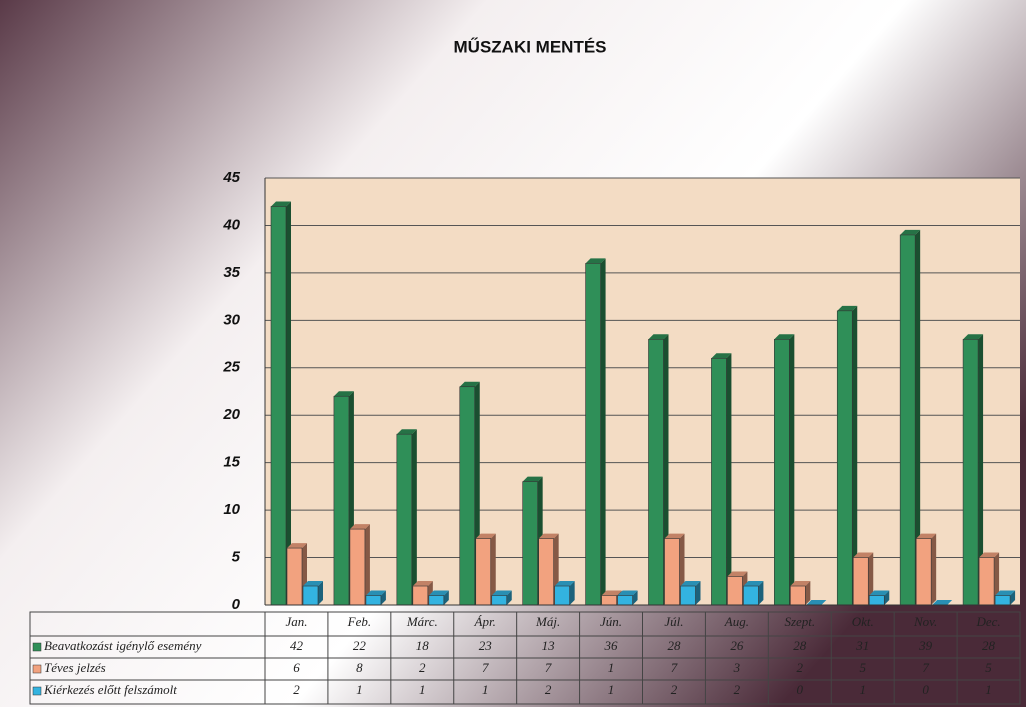 This screenshot has width=1026, height=712. Describe the element at coordinates (422, 621) in the screenshot. I see `x-tick-label: Márc.` at that location.